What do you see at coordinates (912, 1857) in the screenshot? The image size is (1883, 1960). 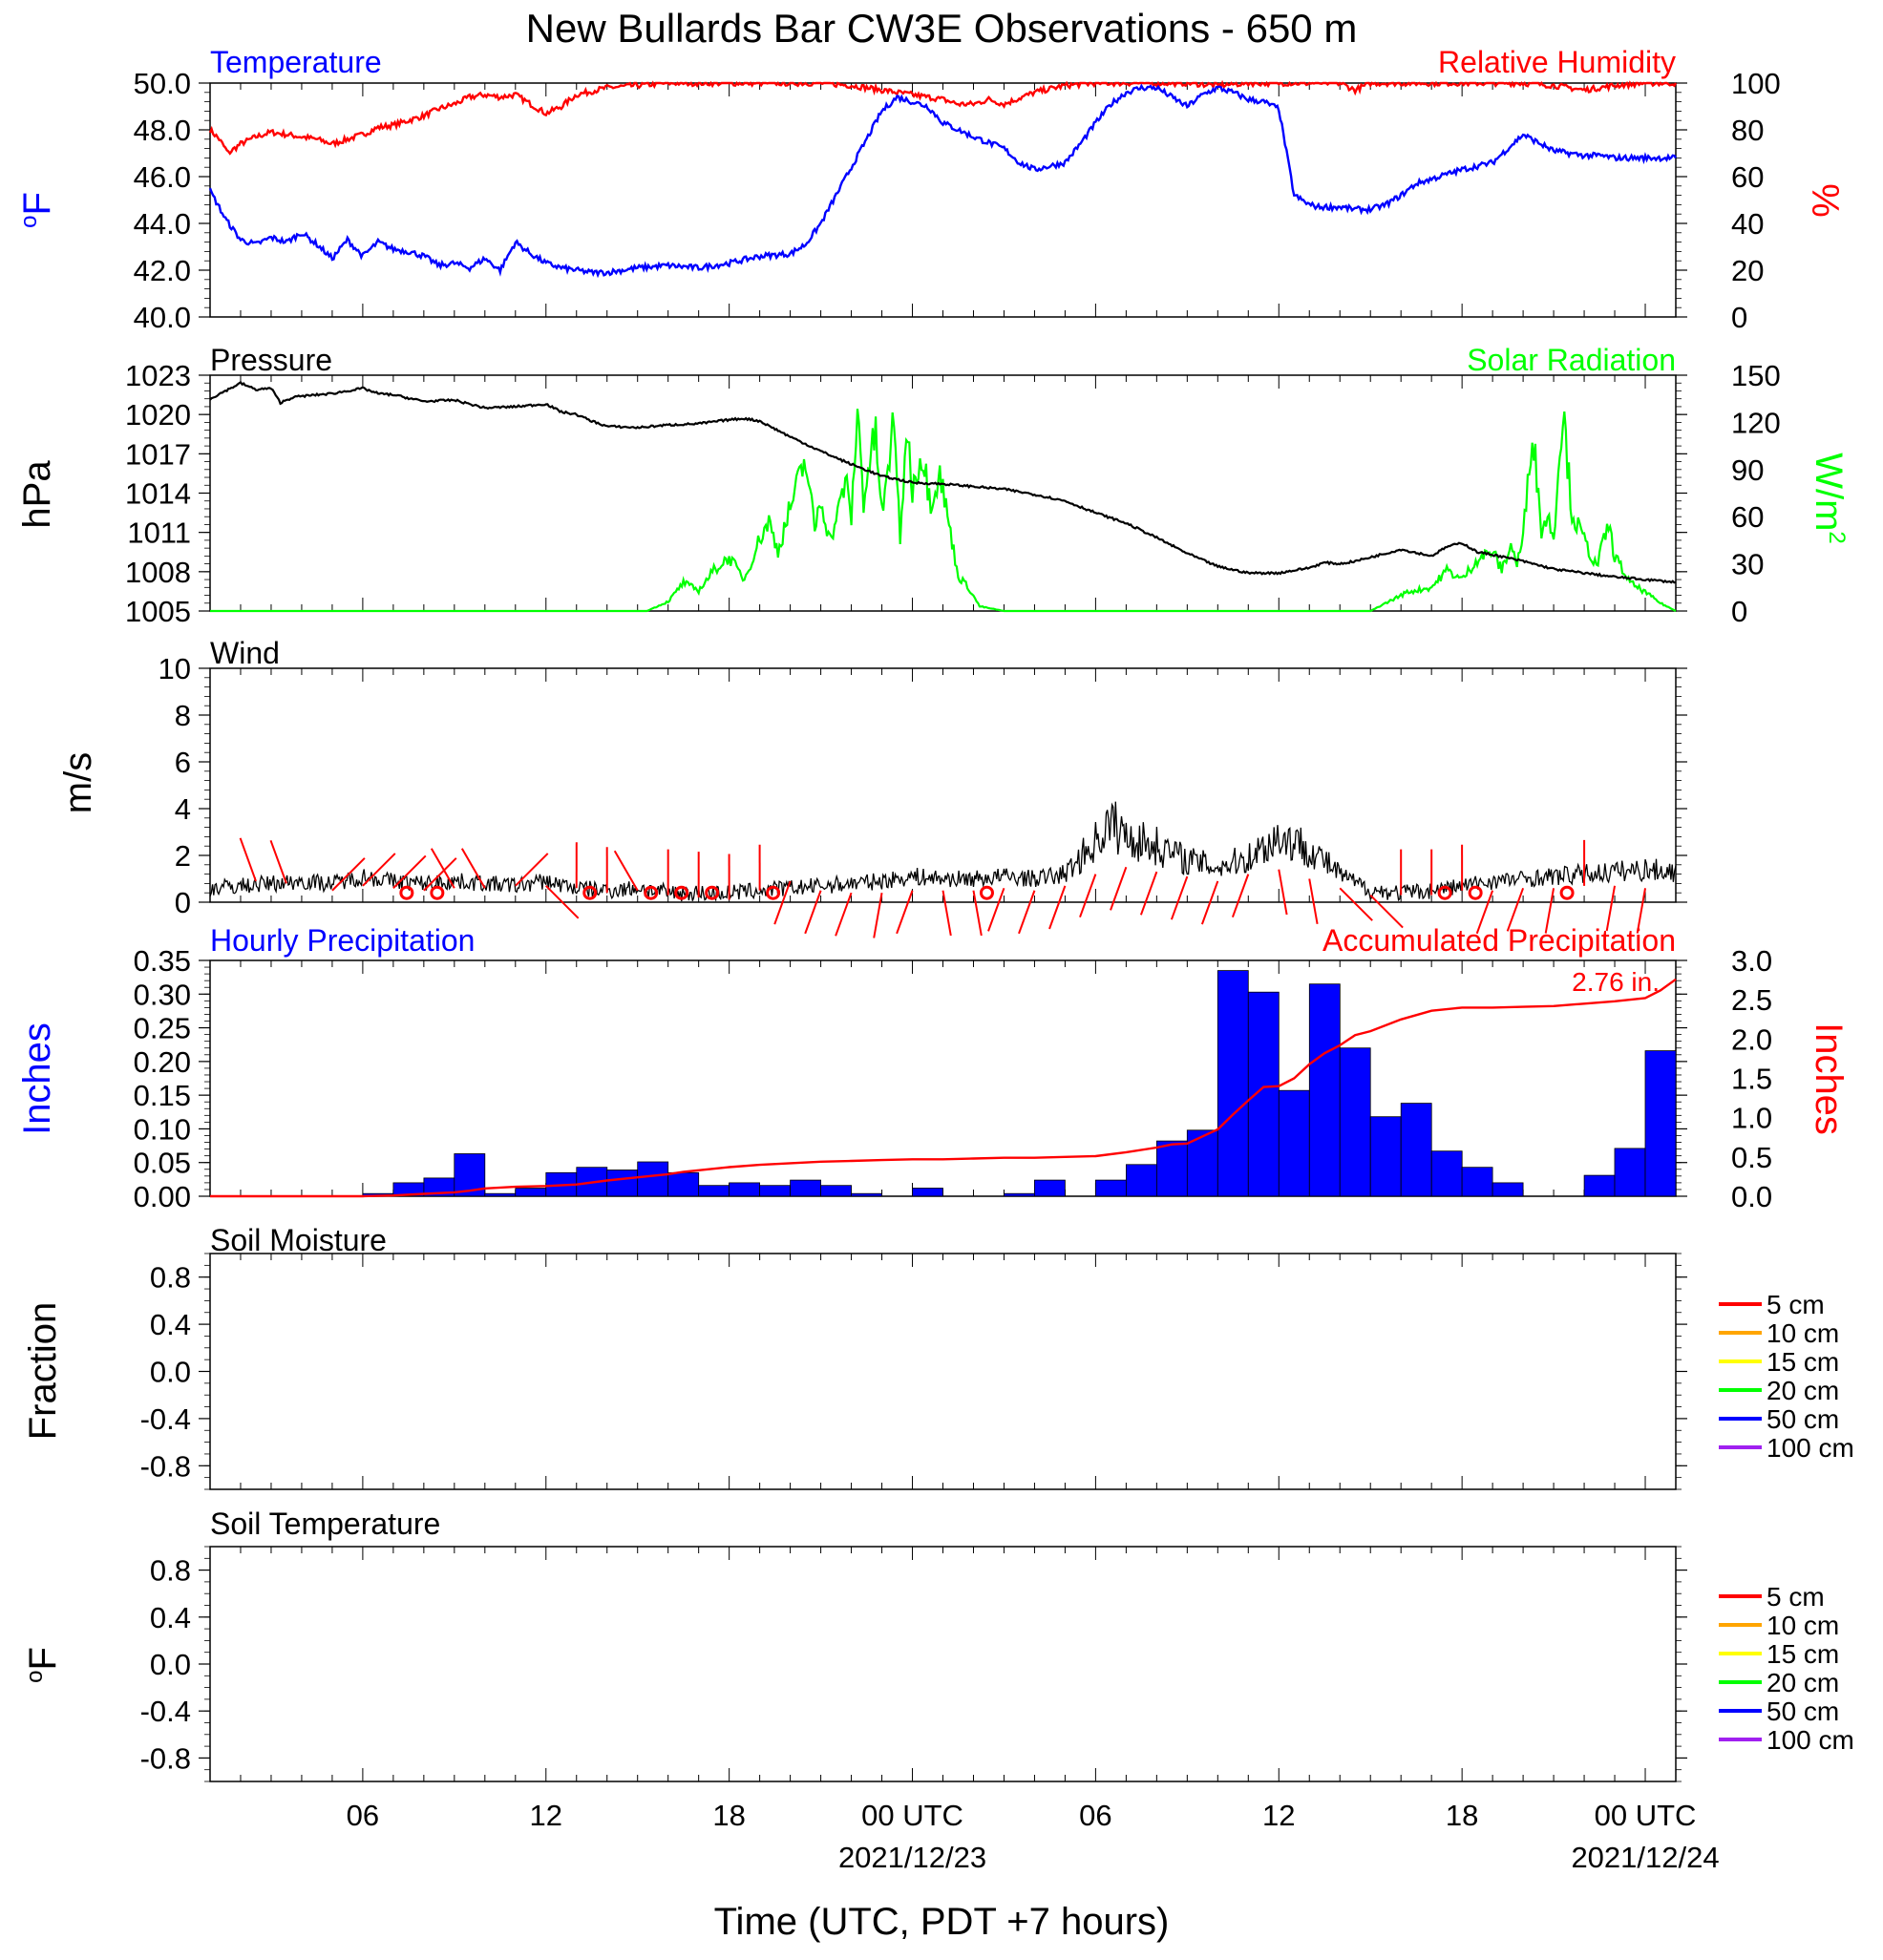 I see `x-tick-date-label: 2021/12/23` at bounding box center [912, 1857].